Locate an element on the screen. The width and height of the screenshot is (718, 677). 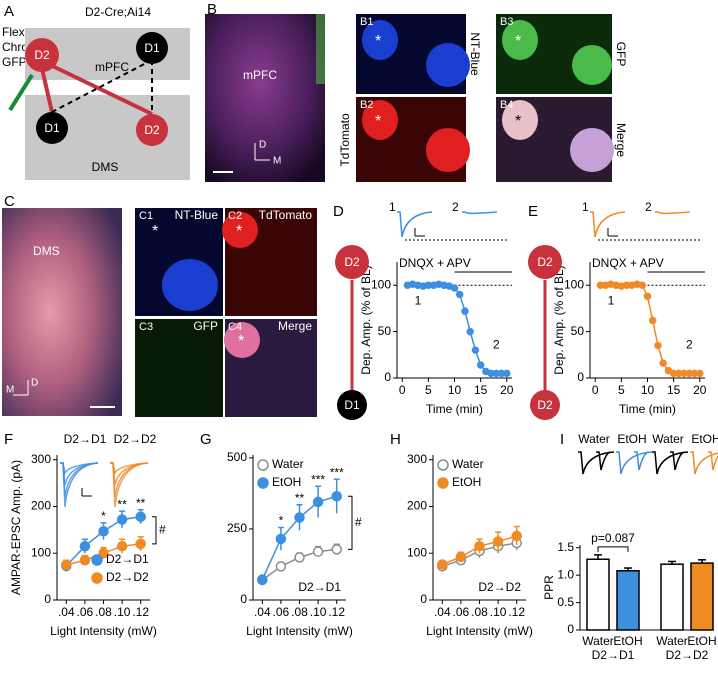
y-axis-label: PPR is located at coordinates (549, 587).